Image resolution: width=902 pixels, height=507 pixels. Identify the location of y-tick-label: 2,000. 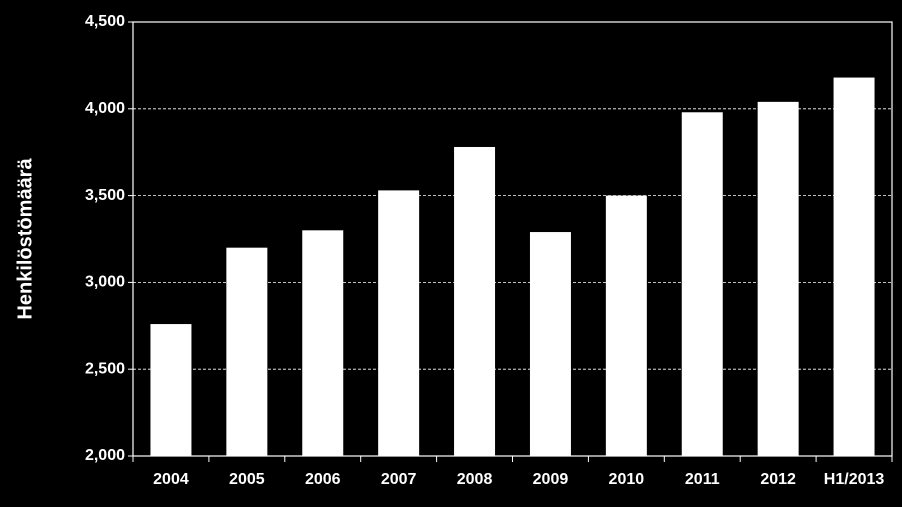
(105, 455).